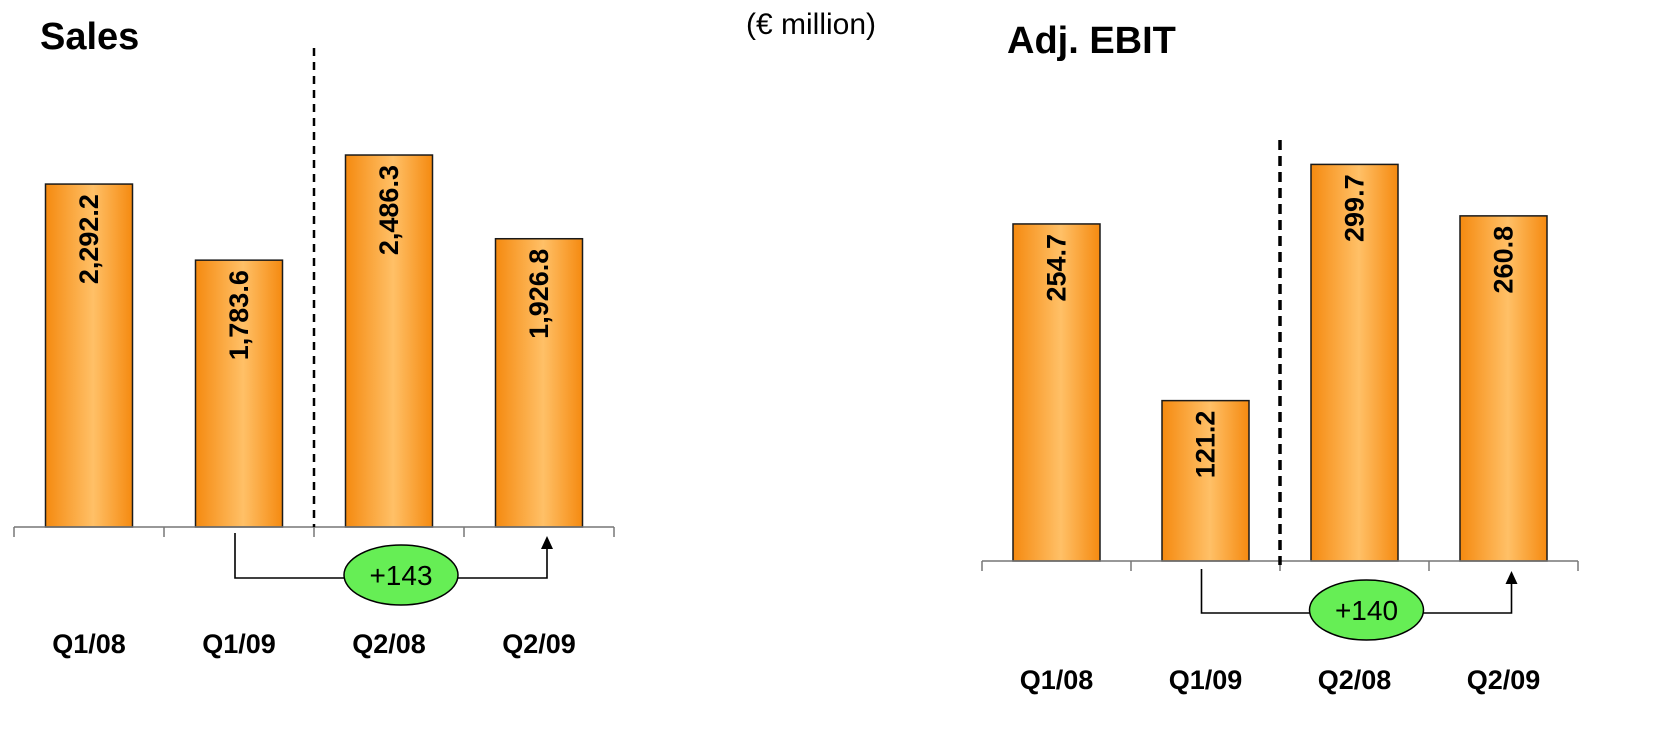 This screenshot has height=734, width=1664. I want to click on ebit-category-label: Q2/09, so click(1504, 680).